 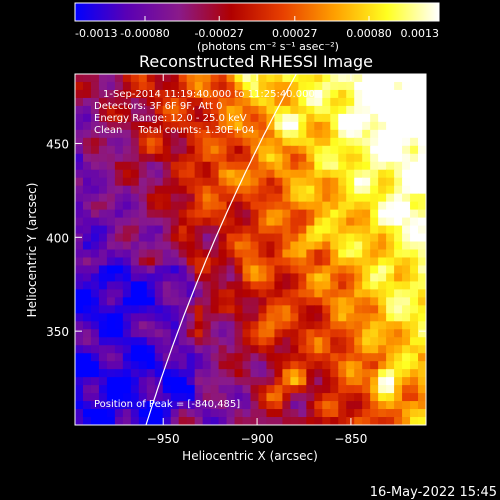 I want to click on date-stamp: 16-May-2022 15:45, so click(x=433, y=492).